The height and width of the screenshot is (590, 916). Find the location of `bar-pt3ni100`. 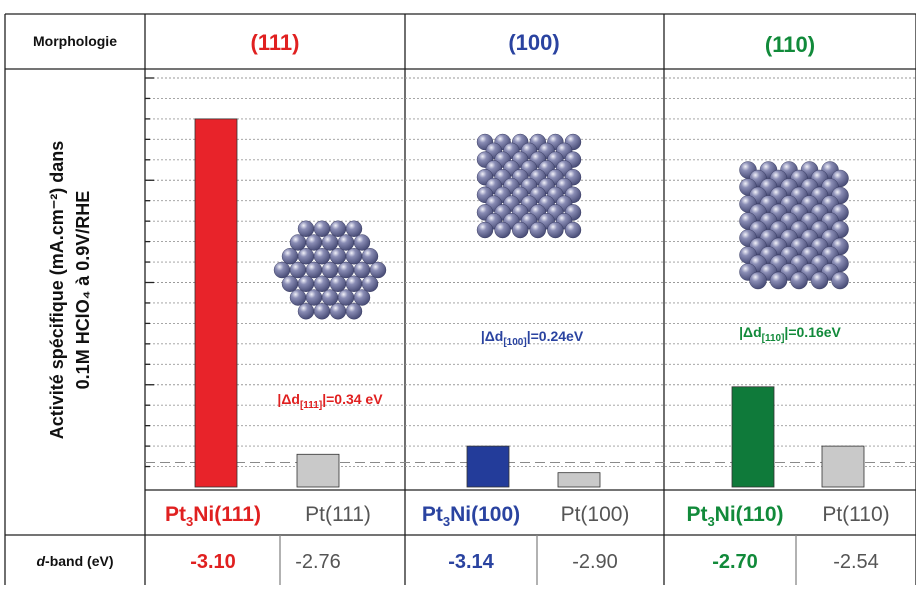

bar-pt3ni100 is located at coordinates (488, 466).